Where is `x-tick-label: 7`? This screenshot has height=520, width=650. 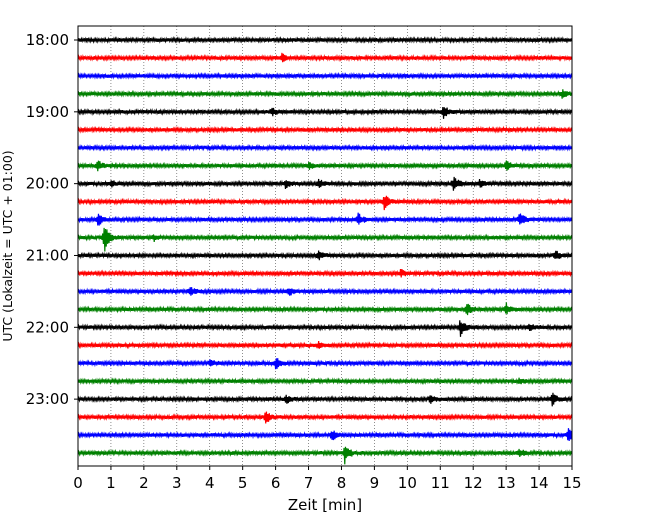 x-tick-label: 7 is located at coordinates (309, 483).